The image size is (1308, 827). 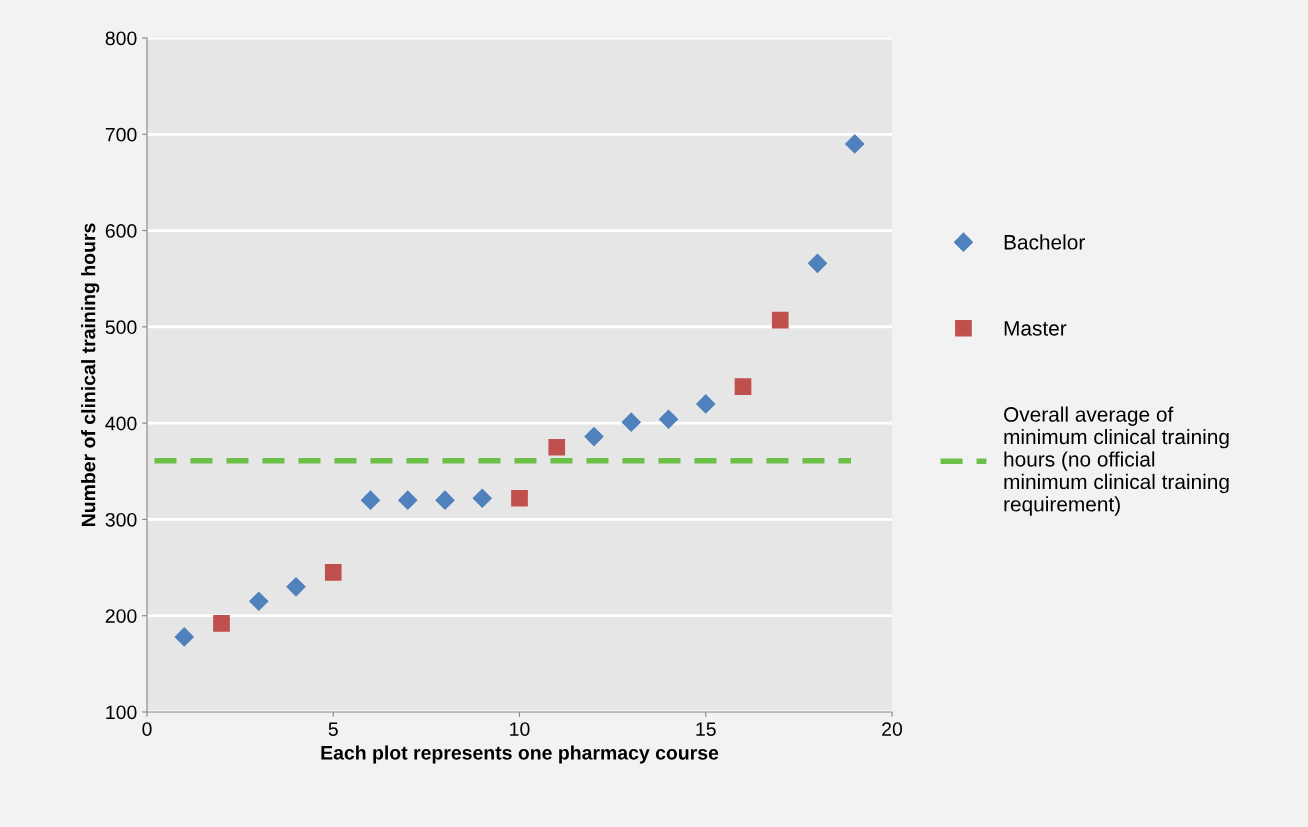 What do you see at coordinates (1116, 461) in the screenshot?
I see `legend-label: Overall average of minimum clinical training hours (no official minimum clinical training requirement)` at bounding box center [1116, 461].